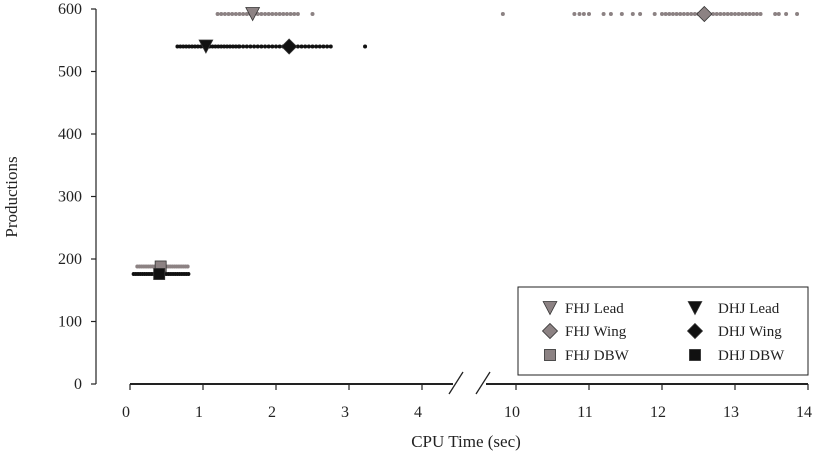 The height and width of the screenshot is (462, 816). Describe the element at coordinates (597, 356) in the screenshot. I see `legend-label: FHJ DBW` at that location.